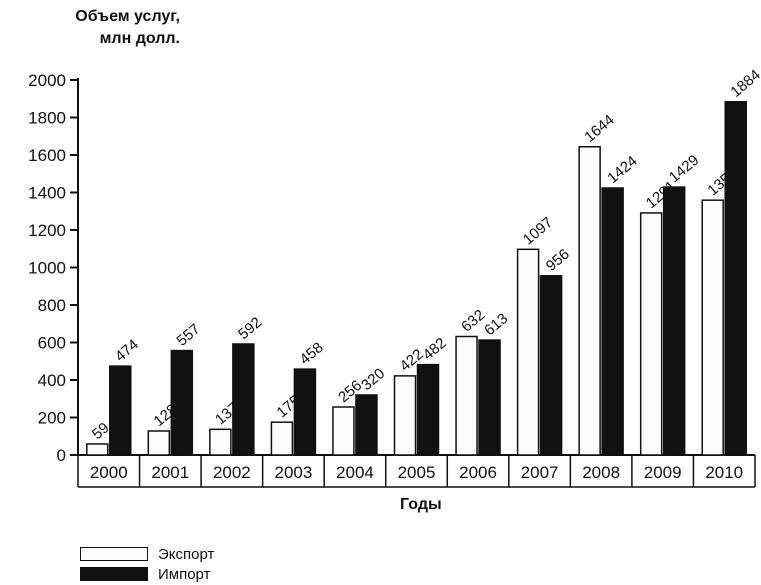 The width and height of the screenshot is (761, 585). I want to click on y-axis-title-line-2: млн долл., so click(139, 38).